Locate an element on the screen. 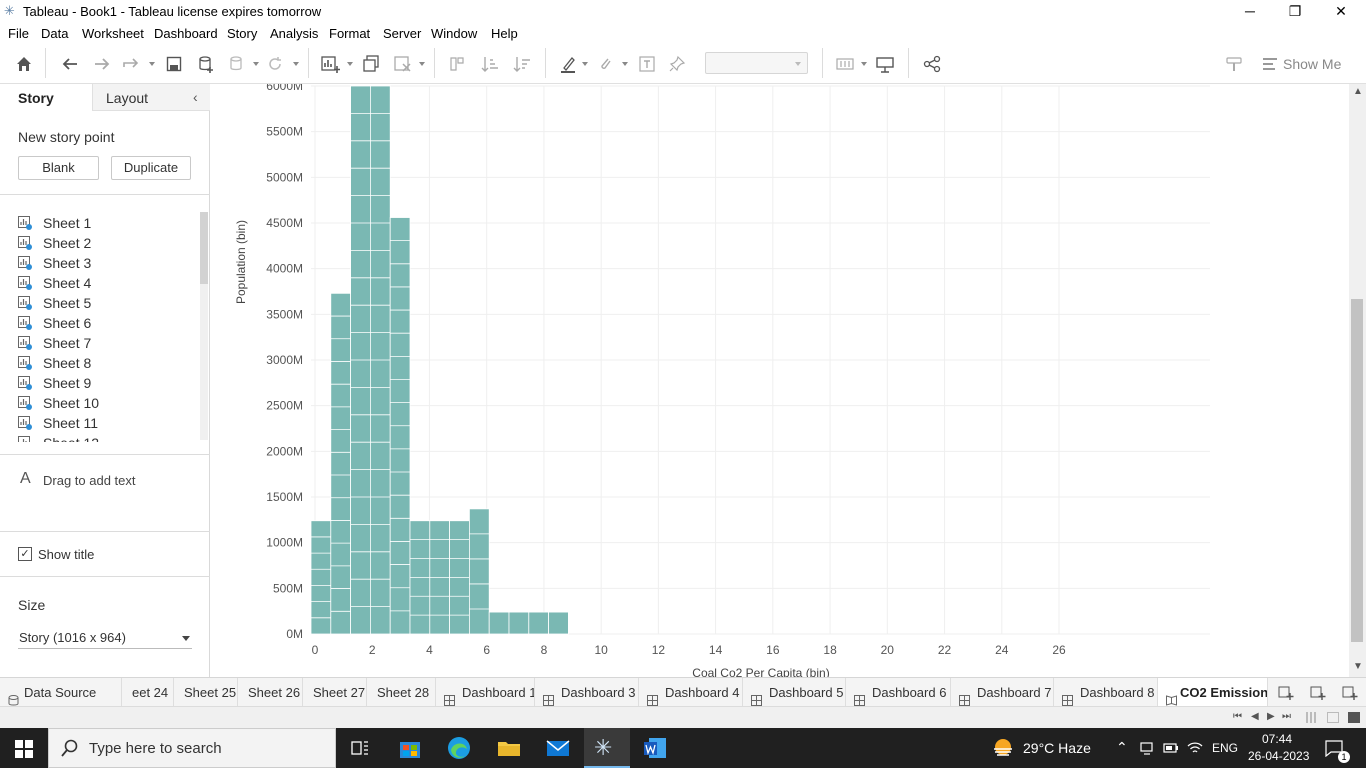 Image resolution: width=1366 pixels, height=768 pixels. scroll-up-arrow-icon: ▲ is located at coordinates (1358, 91).